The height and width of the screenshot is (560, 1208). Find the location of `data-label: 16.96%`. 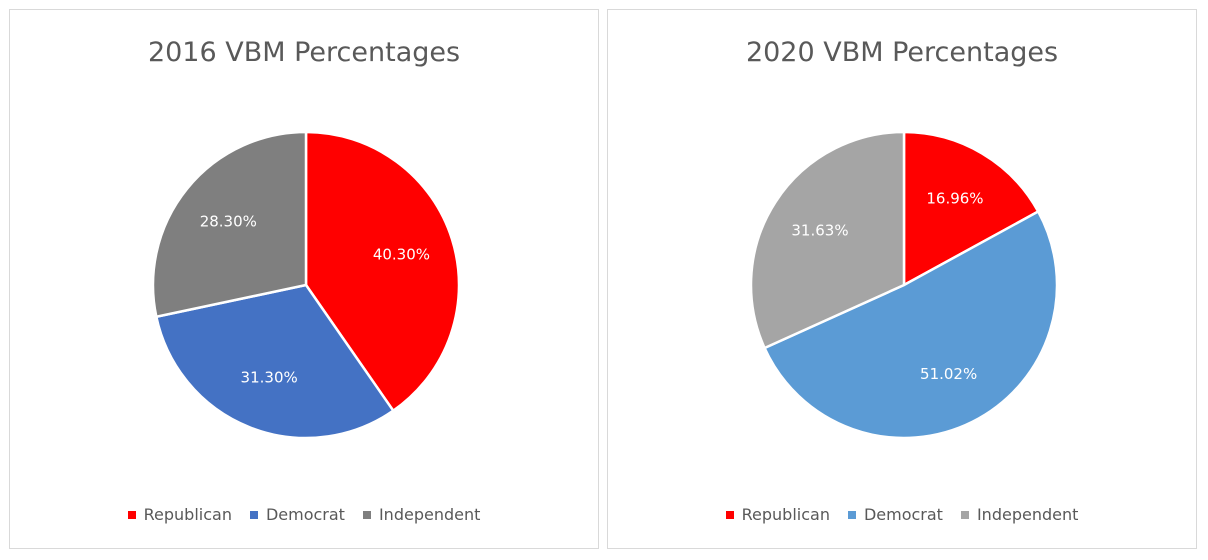

data-label: 16.96% is located at coordinates (954, 198).